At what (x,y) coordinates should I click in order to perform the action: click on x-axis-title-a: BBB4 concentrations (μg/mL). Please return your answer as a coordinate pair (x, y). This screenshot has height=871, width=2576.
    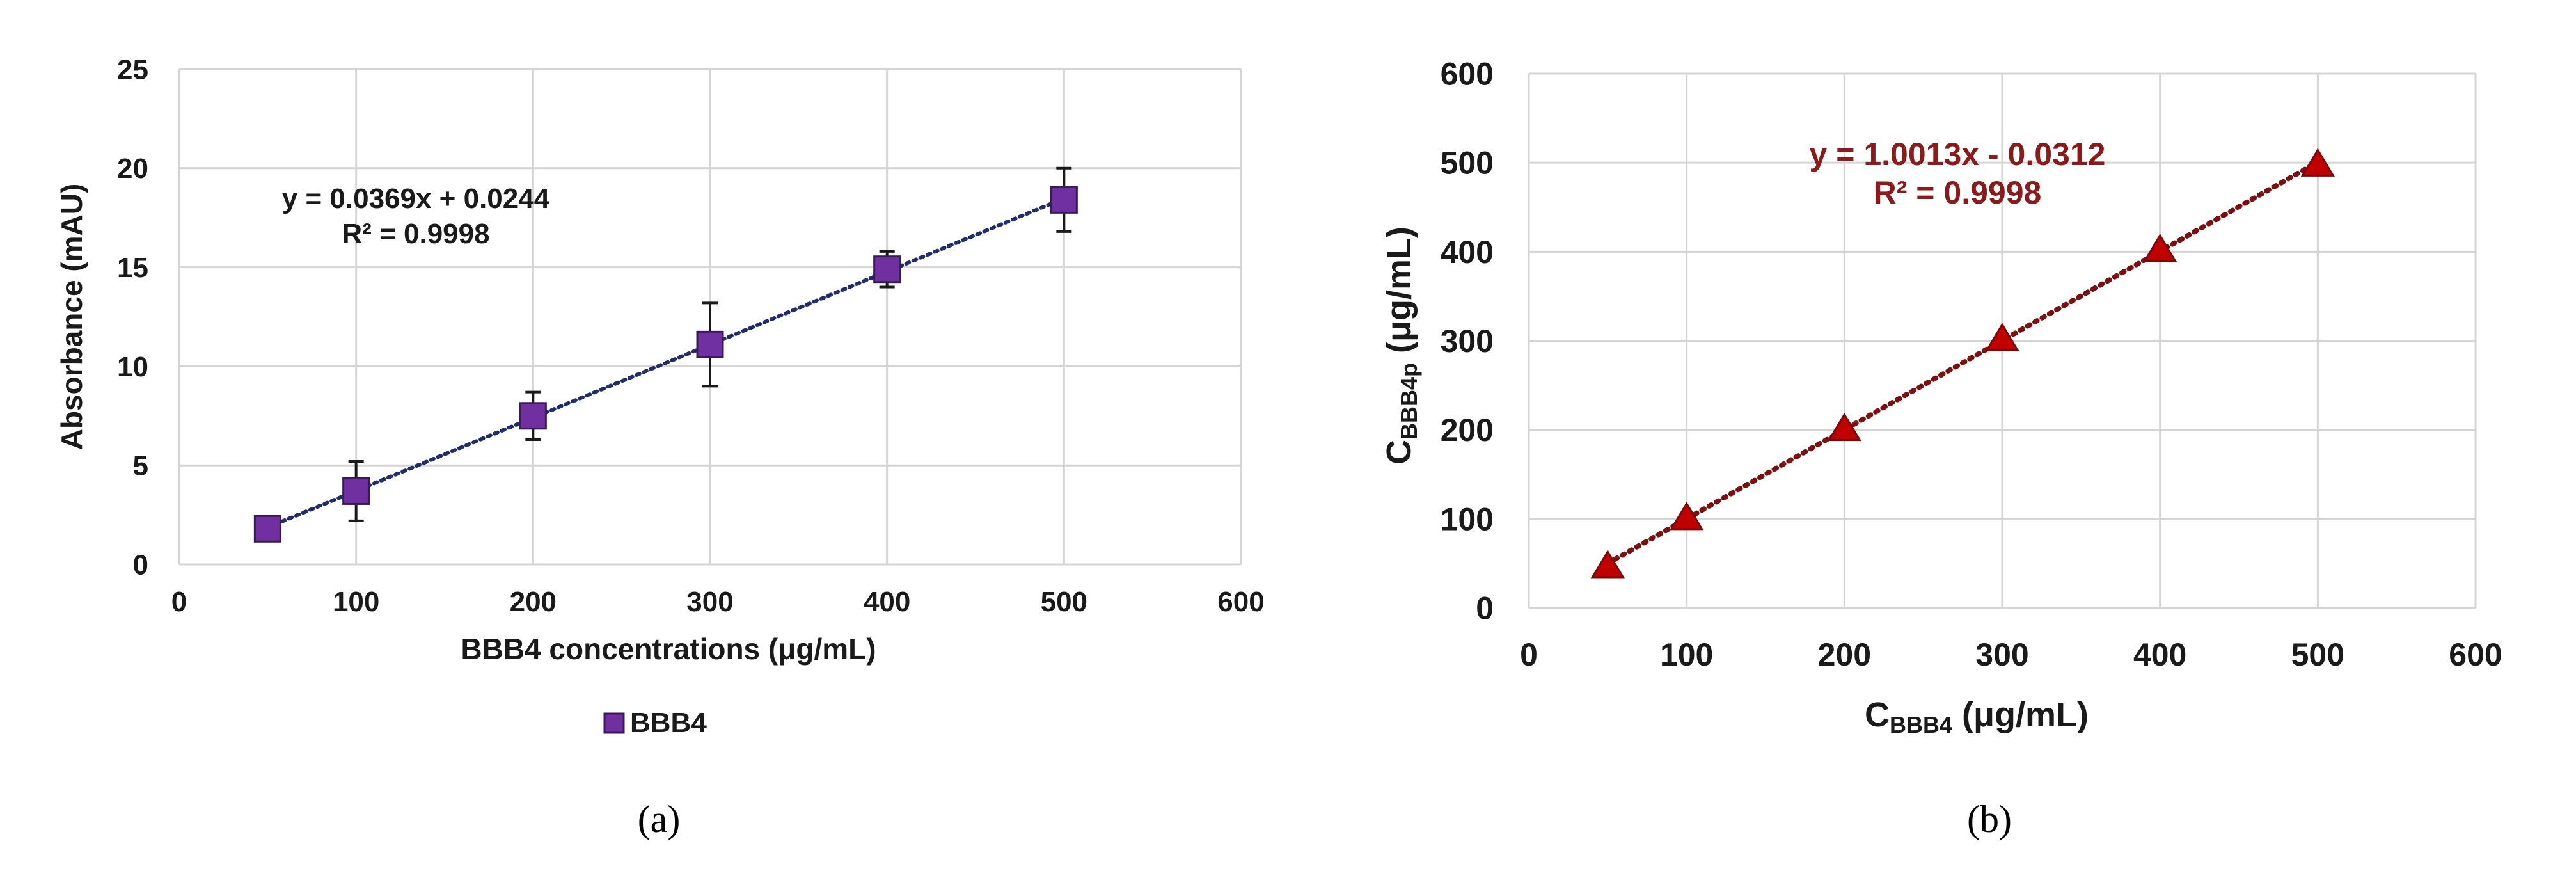
    Looking at the image, I should click on (668, 649).